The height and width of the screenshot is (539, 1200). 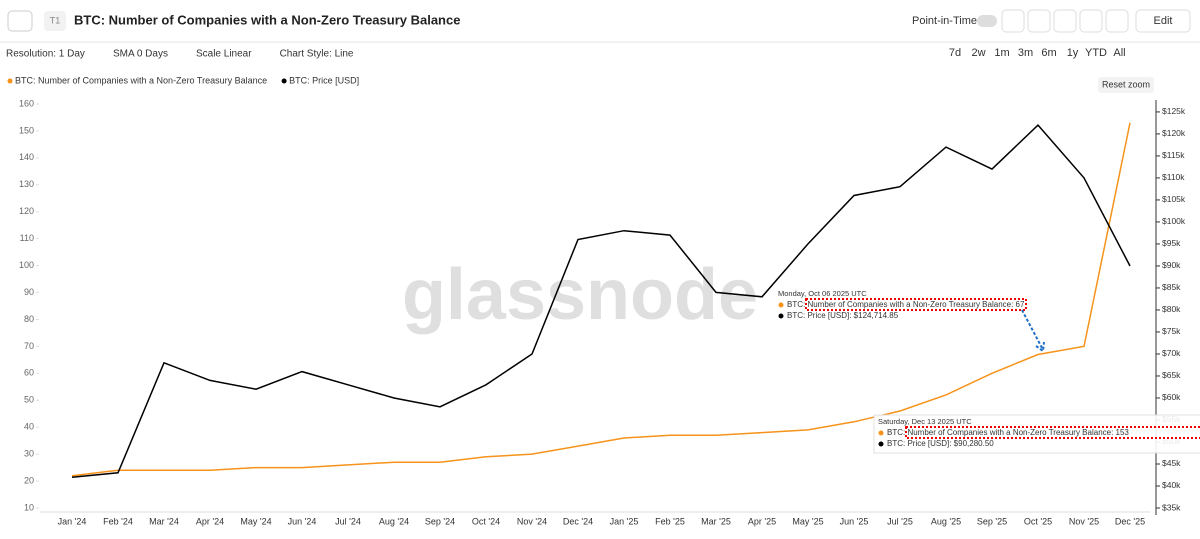 What do you see at coordinates (1174, 111) in the screenshot?
I see `y2-tick-label: $125k` at bounding box center [1174, 111].